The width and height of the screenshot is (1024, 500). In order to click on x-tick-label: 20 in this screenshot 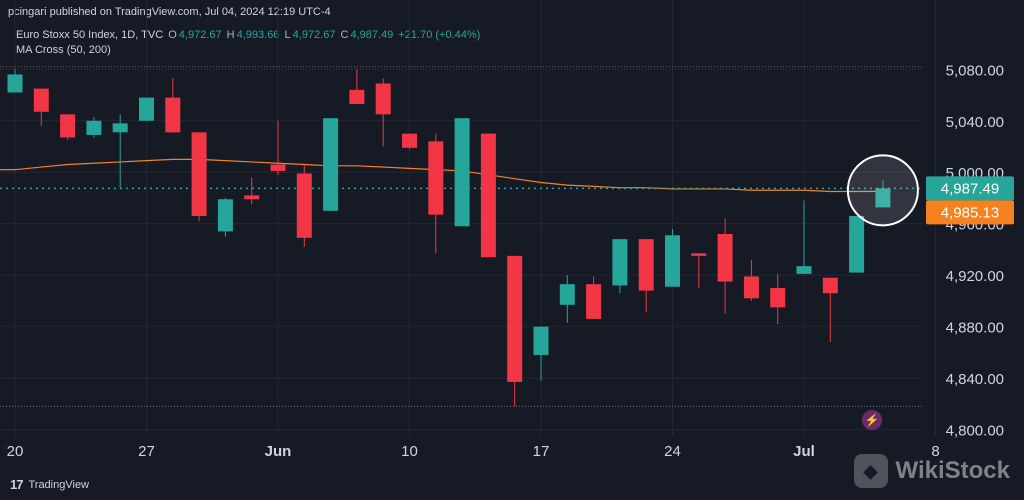, I will do `click(15, 451)`.